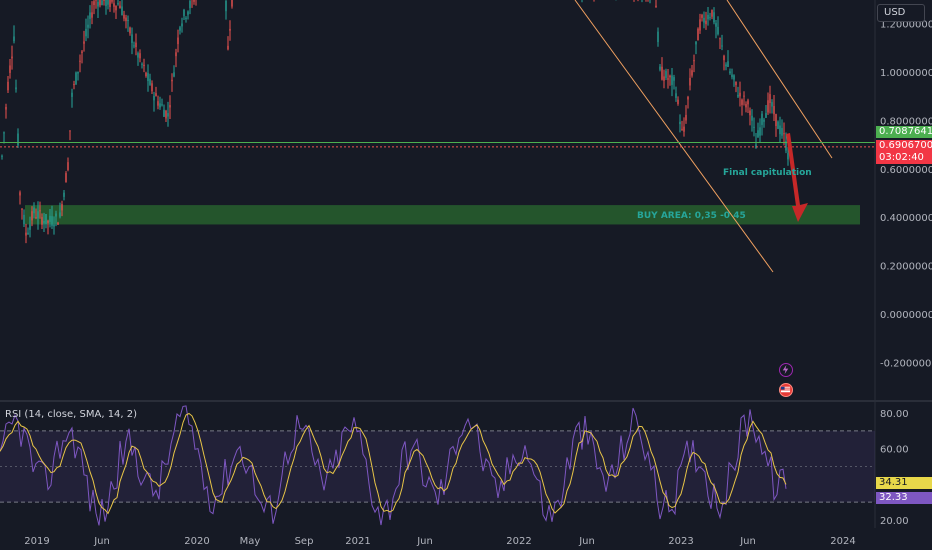 The height and width of the screenshot is (550, 932). What do you see at coordinates (357, 541) in the screenshot?
I see `time-tick-label: 2021` at bounding box center [357, 541].